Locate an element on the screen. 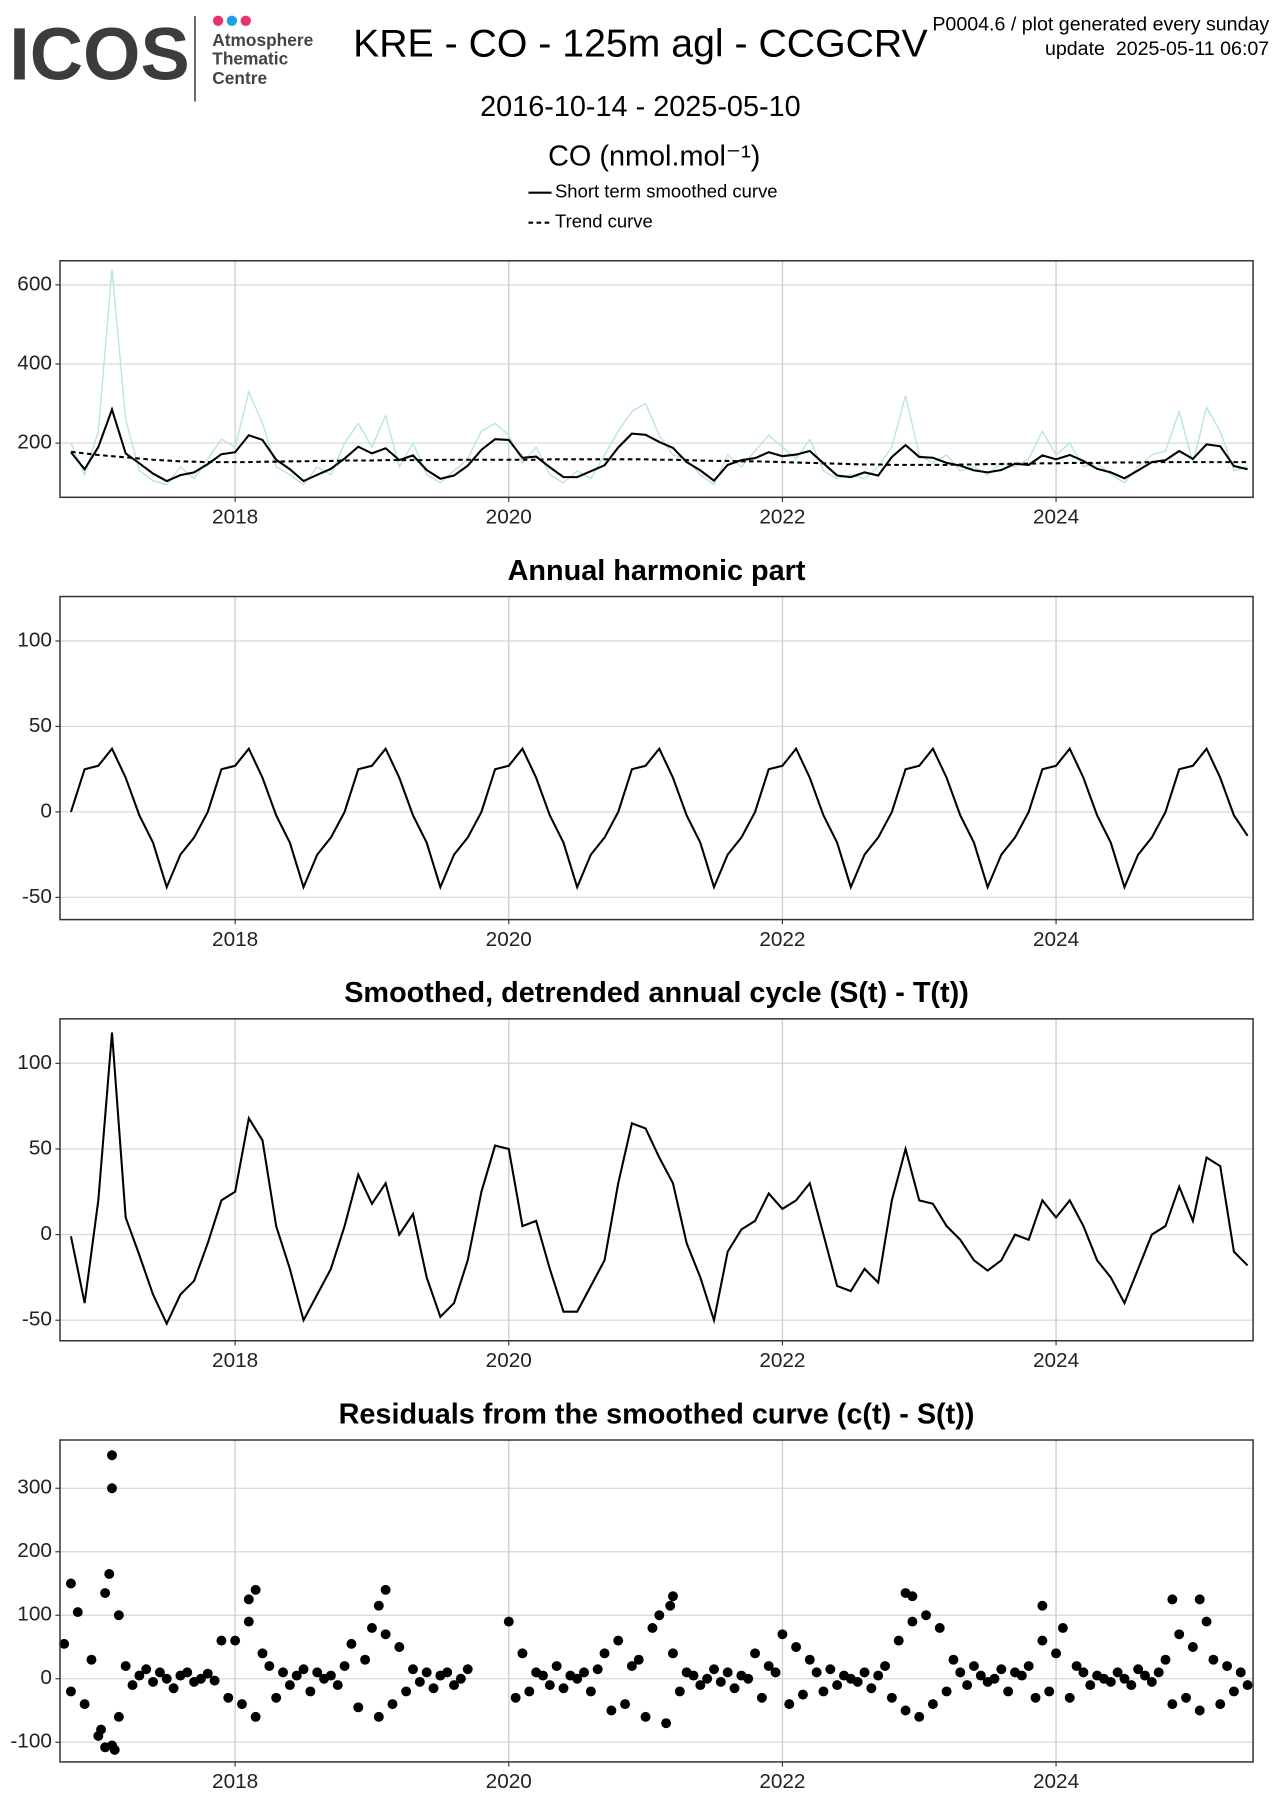 This screenshot has height=1800, width=1275. x-tick-label: 2022 is located at coordinates (782, 517).